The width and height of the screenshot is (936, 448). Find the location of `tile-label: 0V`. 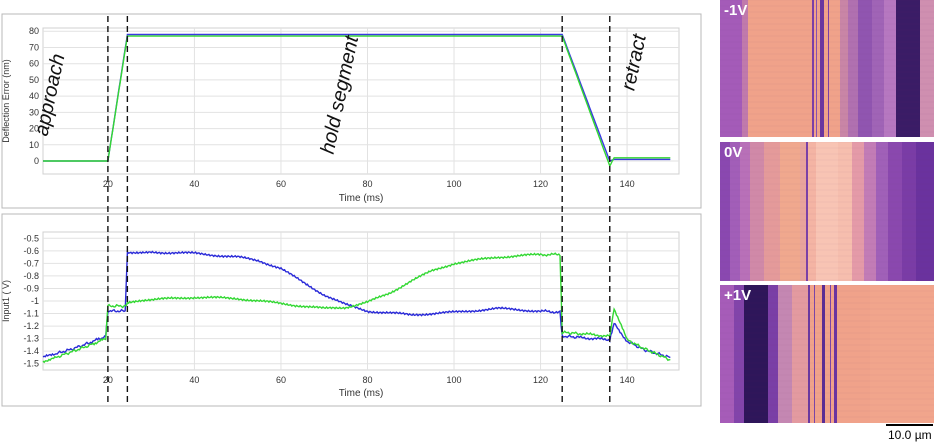

tile-label: 0V is located at coordinates (733, 152).